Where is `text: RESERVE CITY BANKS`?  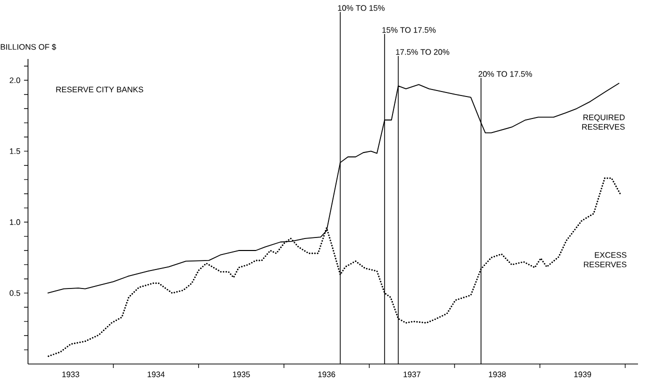
text: RESERVE CITY BANKS is located at coordinates (100, 89).